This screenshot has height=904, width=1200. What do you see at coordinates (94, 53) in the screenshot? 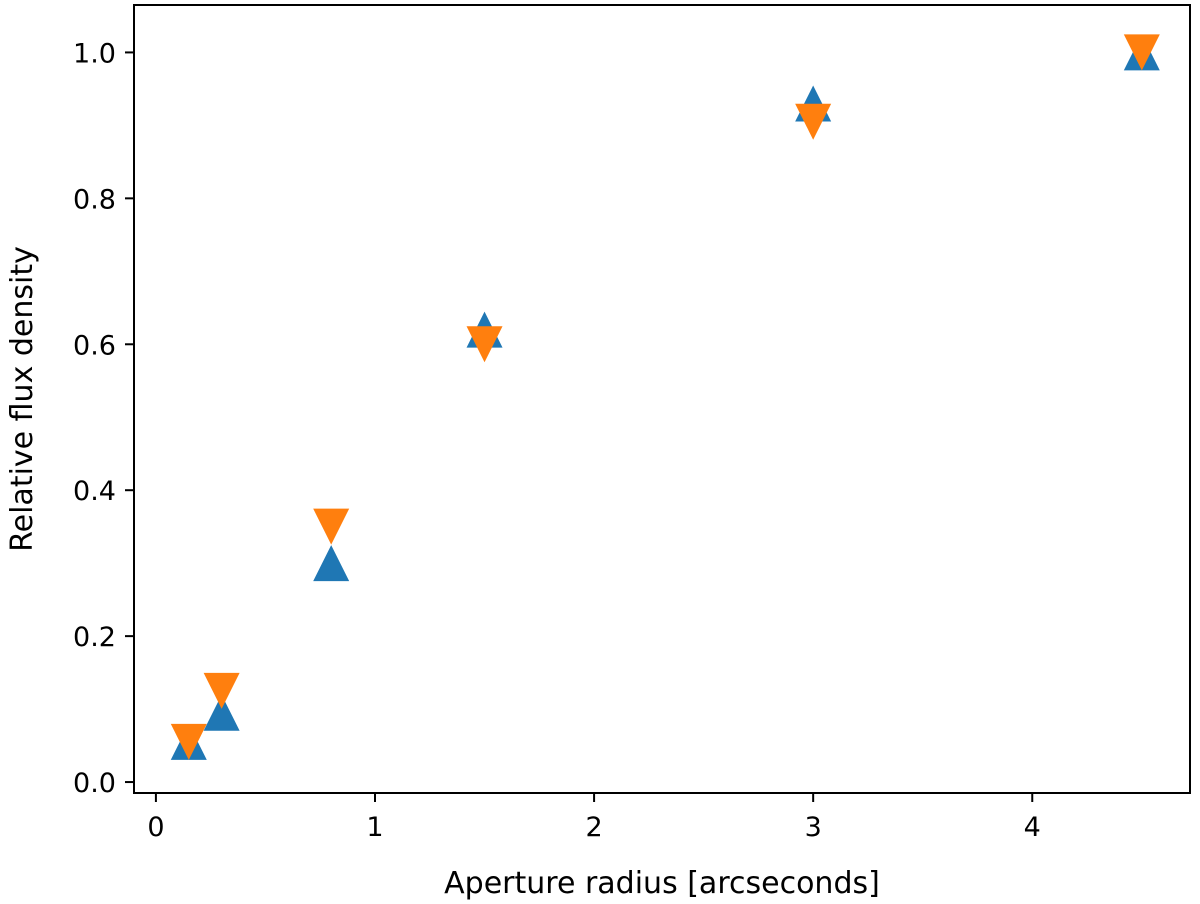
I see `y-tick-label: 1.0` at bounding box center [94, 53].